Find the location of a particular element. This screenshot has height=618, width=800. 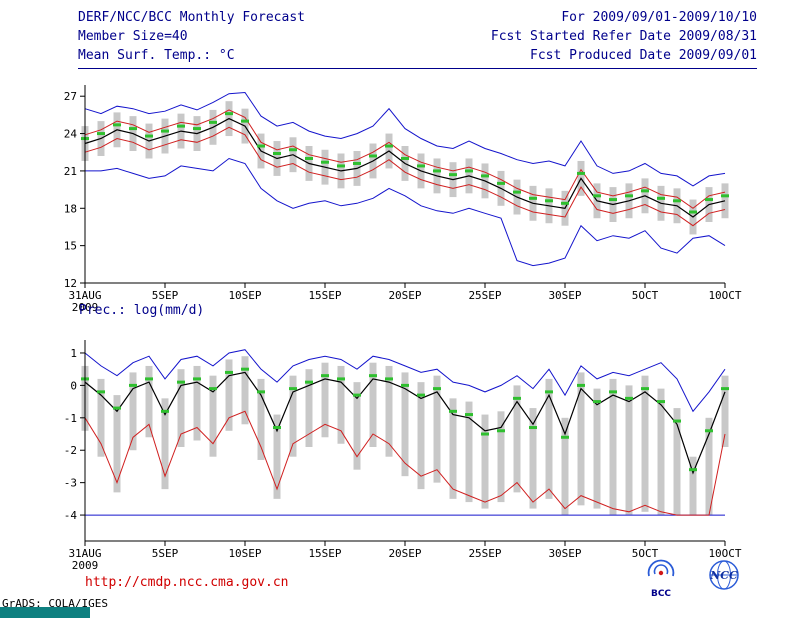

ncc-logo-label: NCC is located at coordinates (723, 575).